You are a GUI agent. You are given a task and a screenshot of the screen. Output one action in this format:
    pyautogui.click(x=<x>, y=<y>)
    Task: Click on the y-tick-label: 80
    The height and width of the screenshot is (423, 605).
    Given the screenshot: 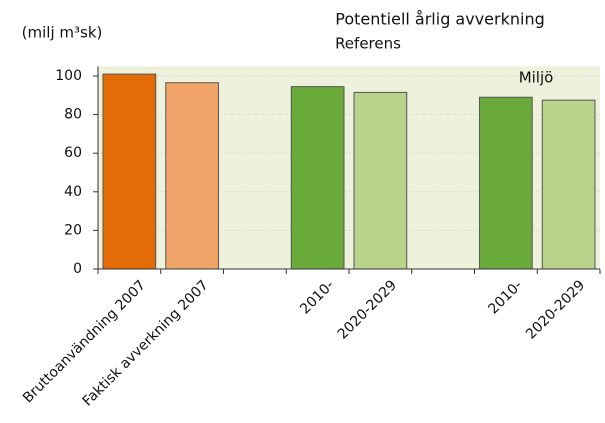 What is the action you would take?
    pyautogui.click(x=73, y=115)
    